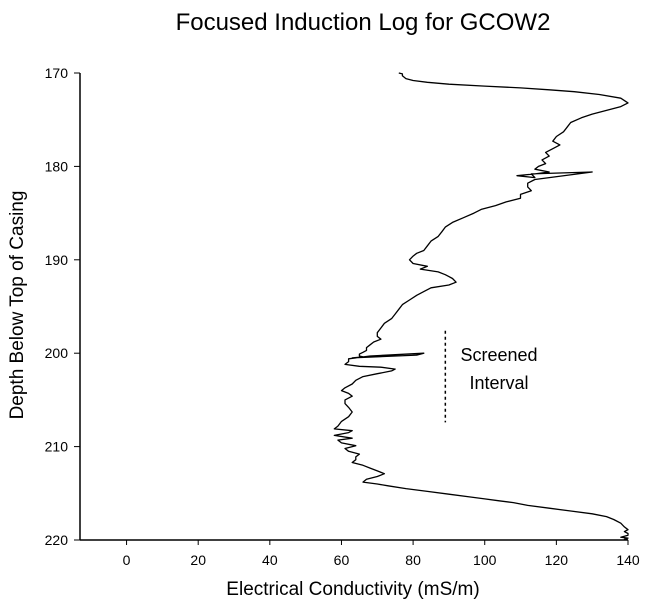  What do you see at coordinates (557, 560) in the screenshot?
I see `x-tick-label: 120` at bounding box center [557, 560].